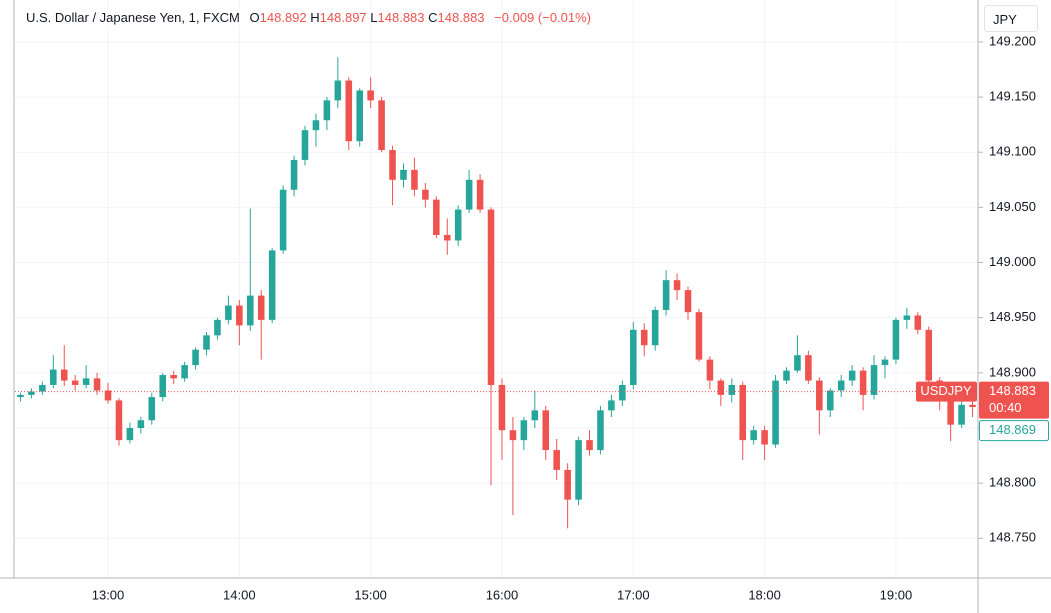  What do you see at coordinates (1012, 151) in the screenshot?
I see `y-tick-label: 149.100` at bounding box center [1012, 151].